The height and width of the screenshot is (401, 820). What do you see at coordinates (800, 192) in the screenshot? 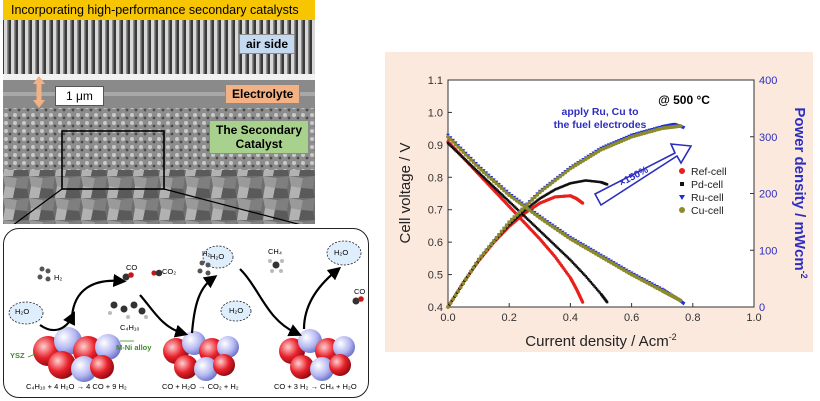
I see `y2-axis-title: Power density / mWcm-2` at bounding box center [800, 192].